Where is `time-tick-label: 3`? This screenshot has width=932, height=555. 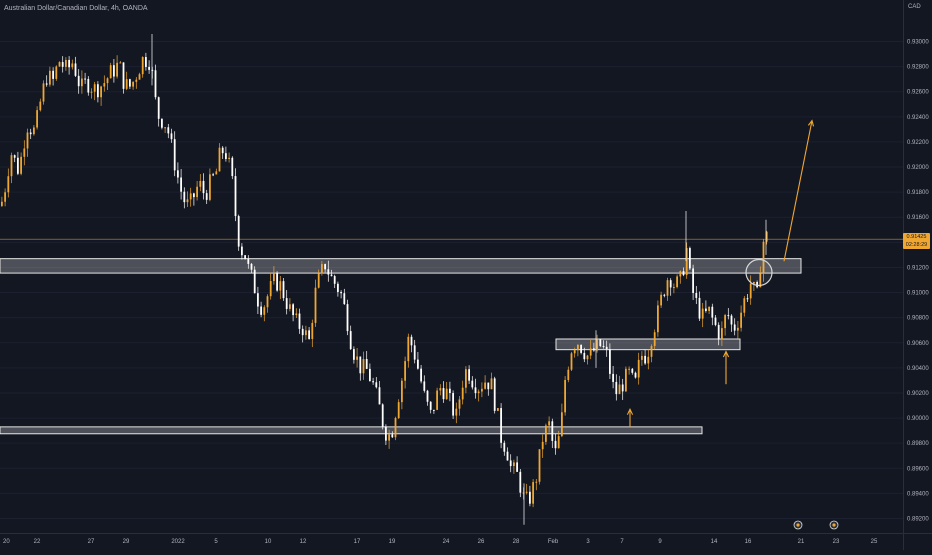
time-tick-label: 3 is located at coordinates (588, 542).